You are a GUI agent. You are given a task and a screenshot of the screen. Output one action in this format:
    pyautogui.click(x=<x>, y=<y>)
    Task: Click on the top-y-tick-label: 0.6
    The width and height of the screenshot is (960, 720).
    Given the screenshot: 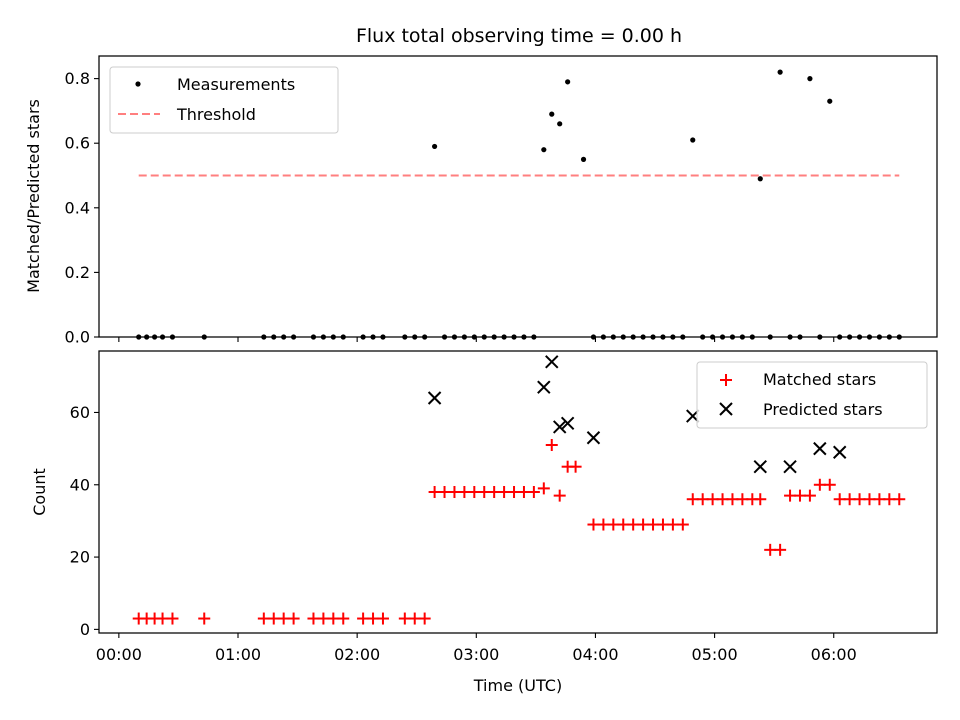 What is the action you would take?
    pyautogui.click(x=77, y=143)
    